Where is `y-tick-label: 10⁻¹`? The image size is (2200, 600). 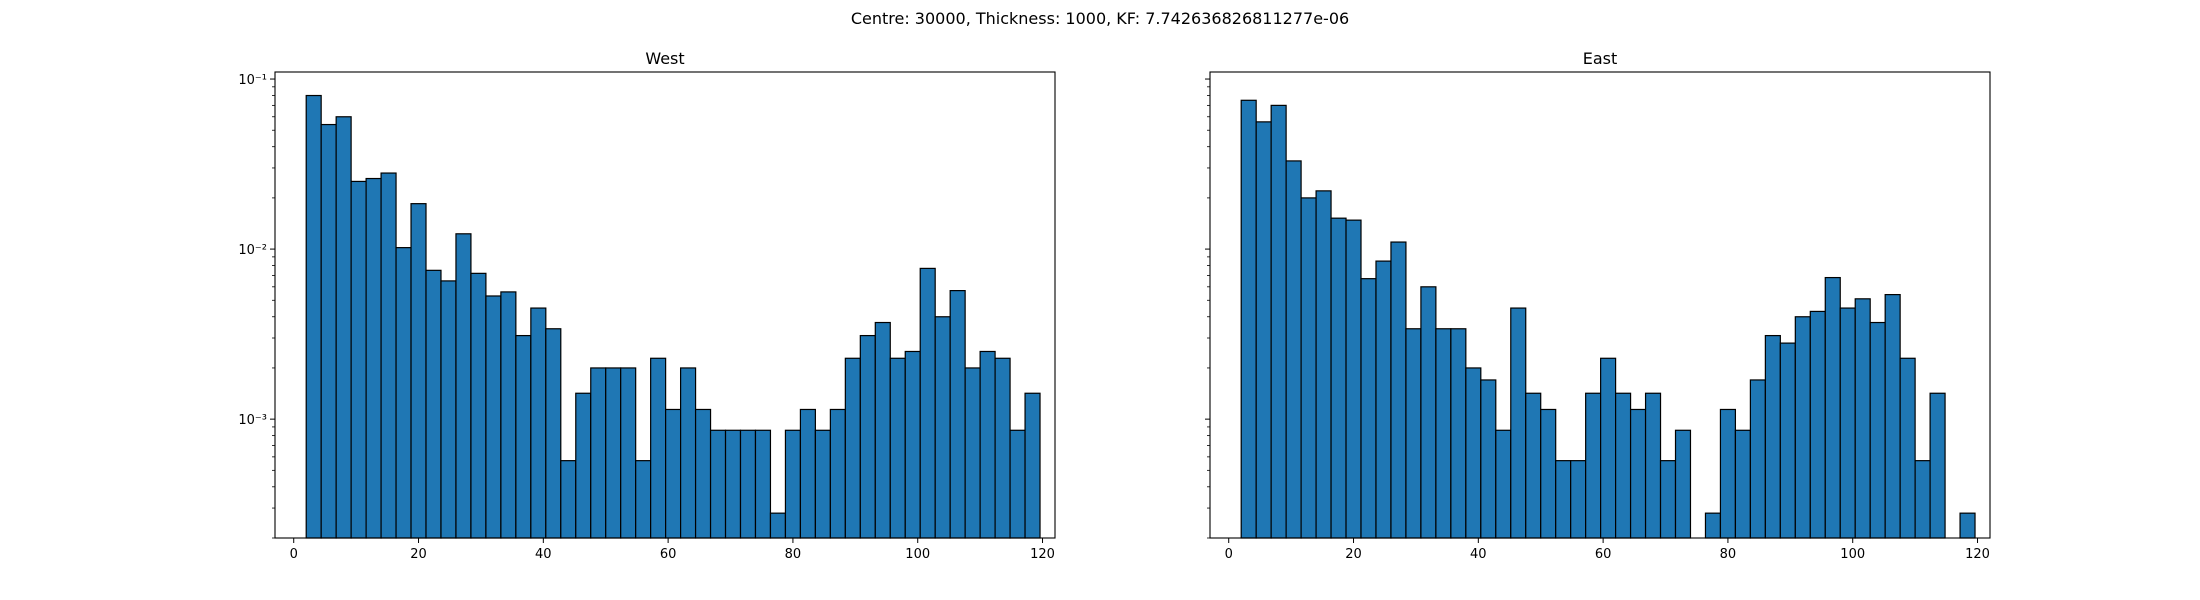
y-tick-label: 10⁻¹ is located at coordinates (252, 80).